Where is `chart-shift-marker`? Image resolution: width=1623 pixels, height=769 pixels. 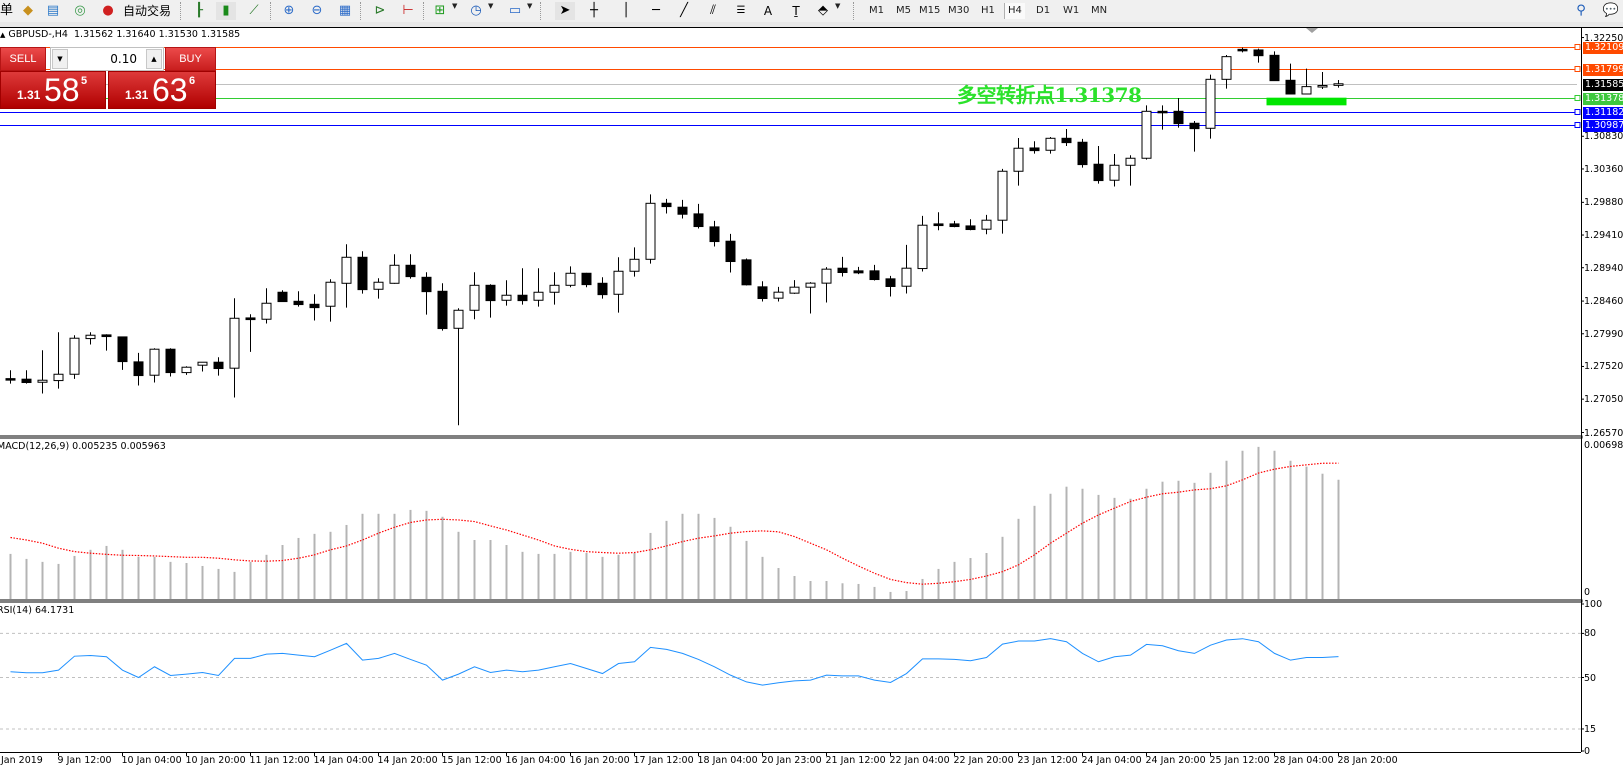
chart-shift-marker is located at coordinates (1312, 30).